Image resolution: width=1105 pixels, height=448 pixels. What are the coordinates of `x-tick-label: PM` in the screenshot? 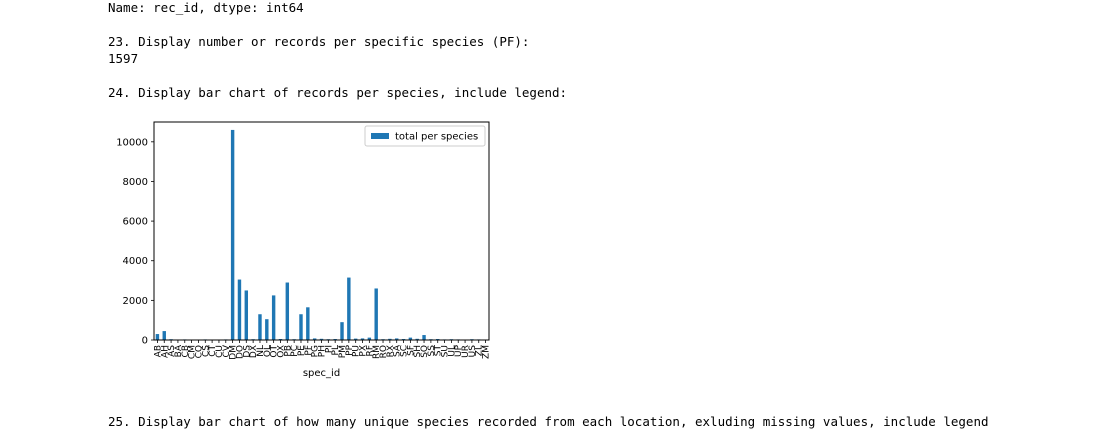 It's located at (343, 351).